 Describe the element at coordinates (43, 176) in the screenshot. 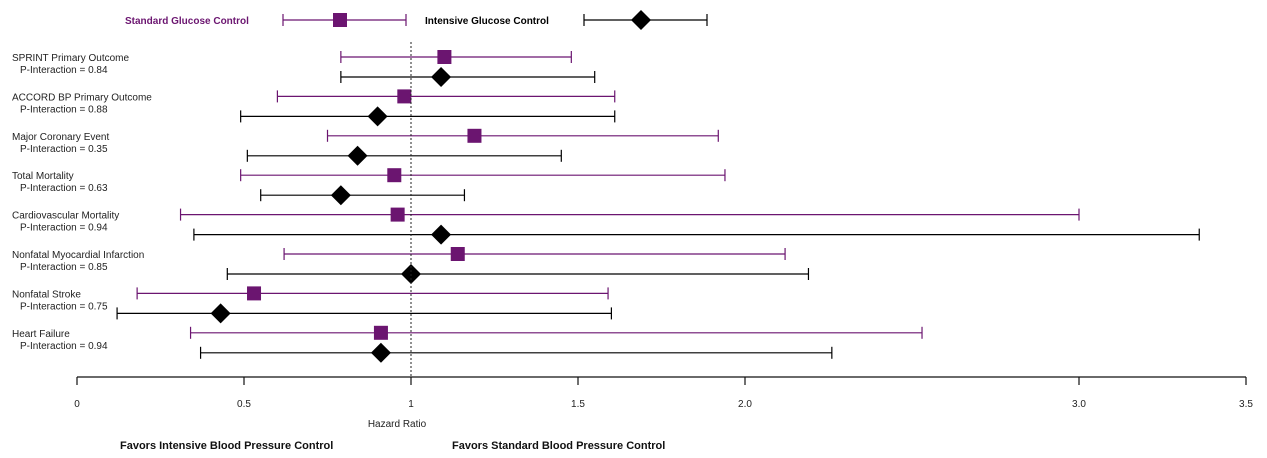

I see `row-outcome-label: Total Mortality` at that location.